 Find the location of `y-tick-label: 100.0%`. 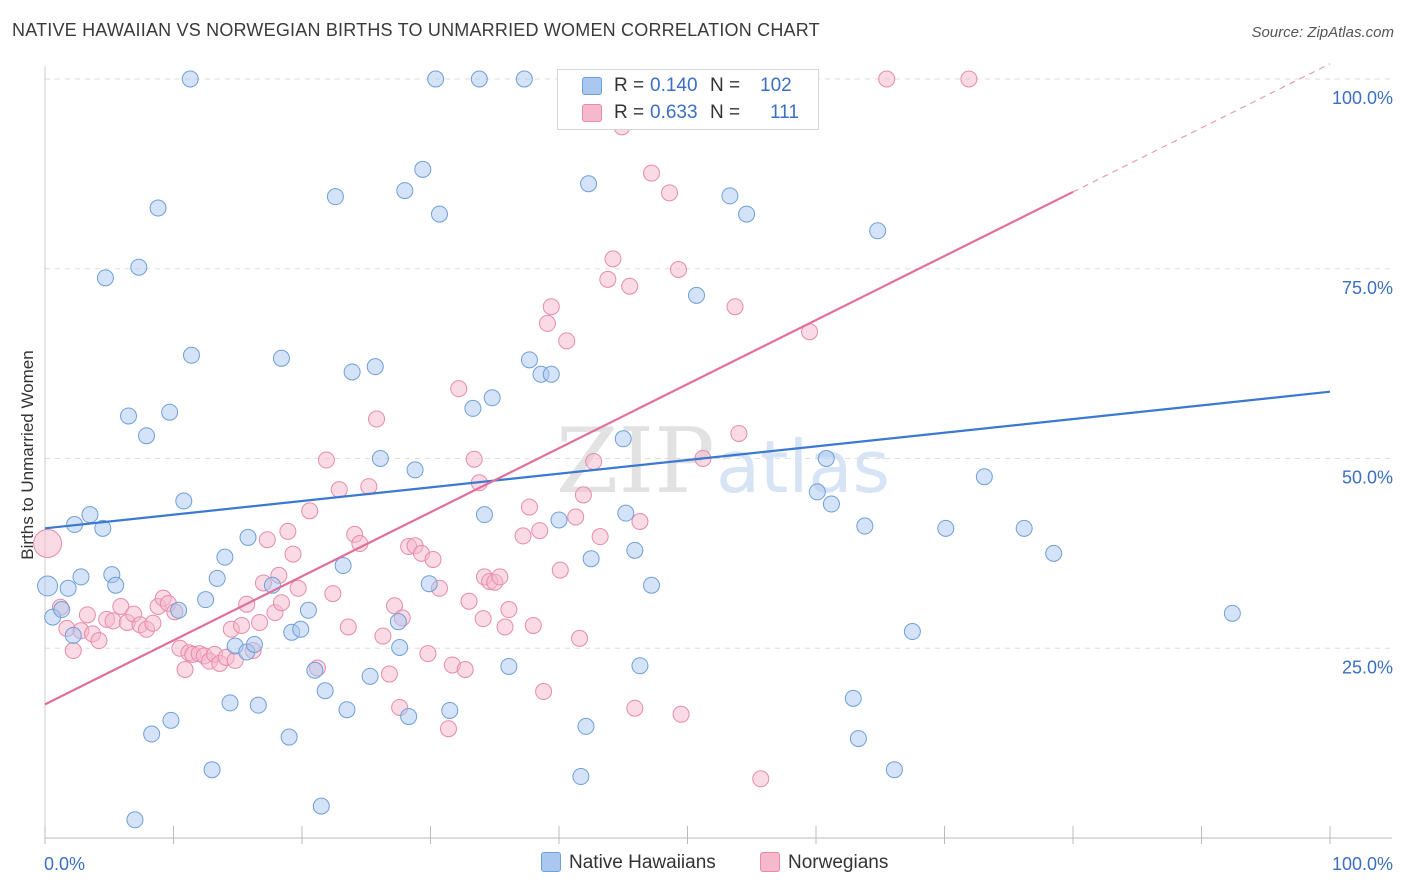

y-tick-label: 100.0% is located at coordinates (1362, 98).